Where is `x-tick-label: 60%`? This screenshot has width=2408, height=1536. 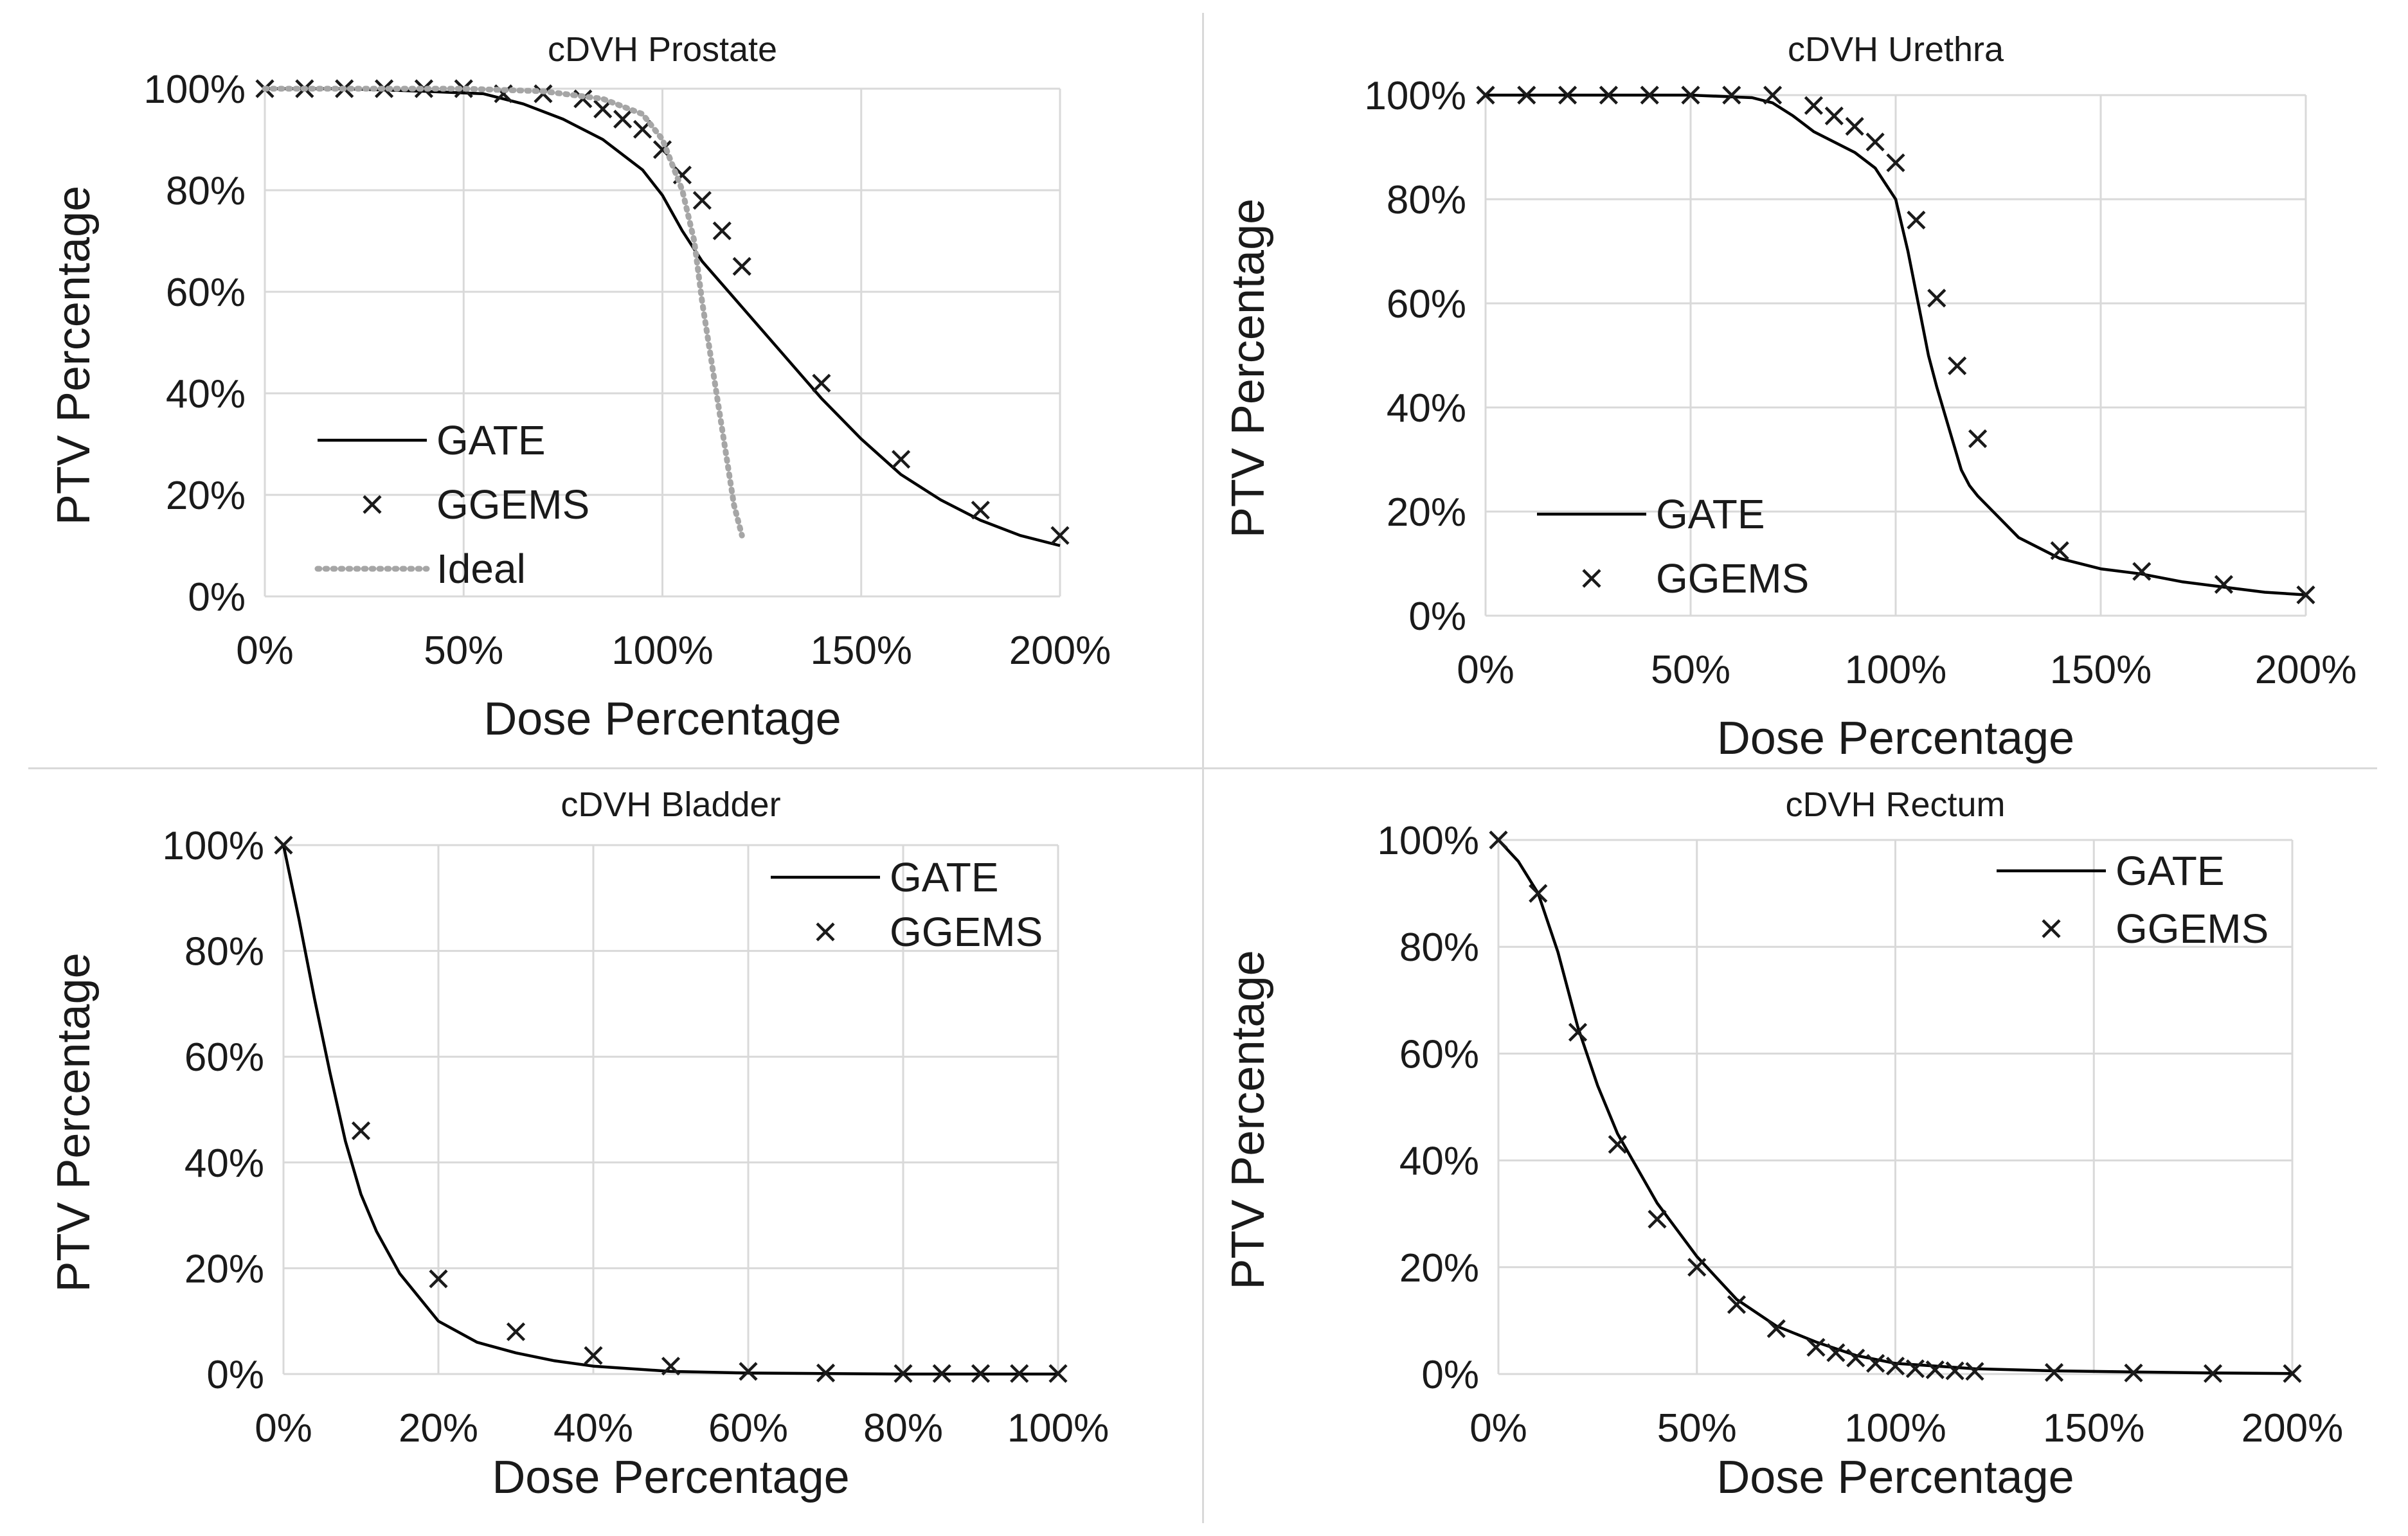 x-tick-label: 60% is located at coordinates (748, 1428).